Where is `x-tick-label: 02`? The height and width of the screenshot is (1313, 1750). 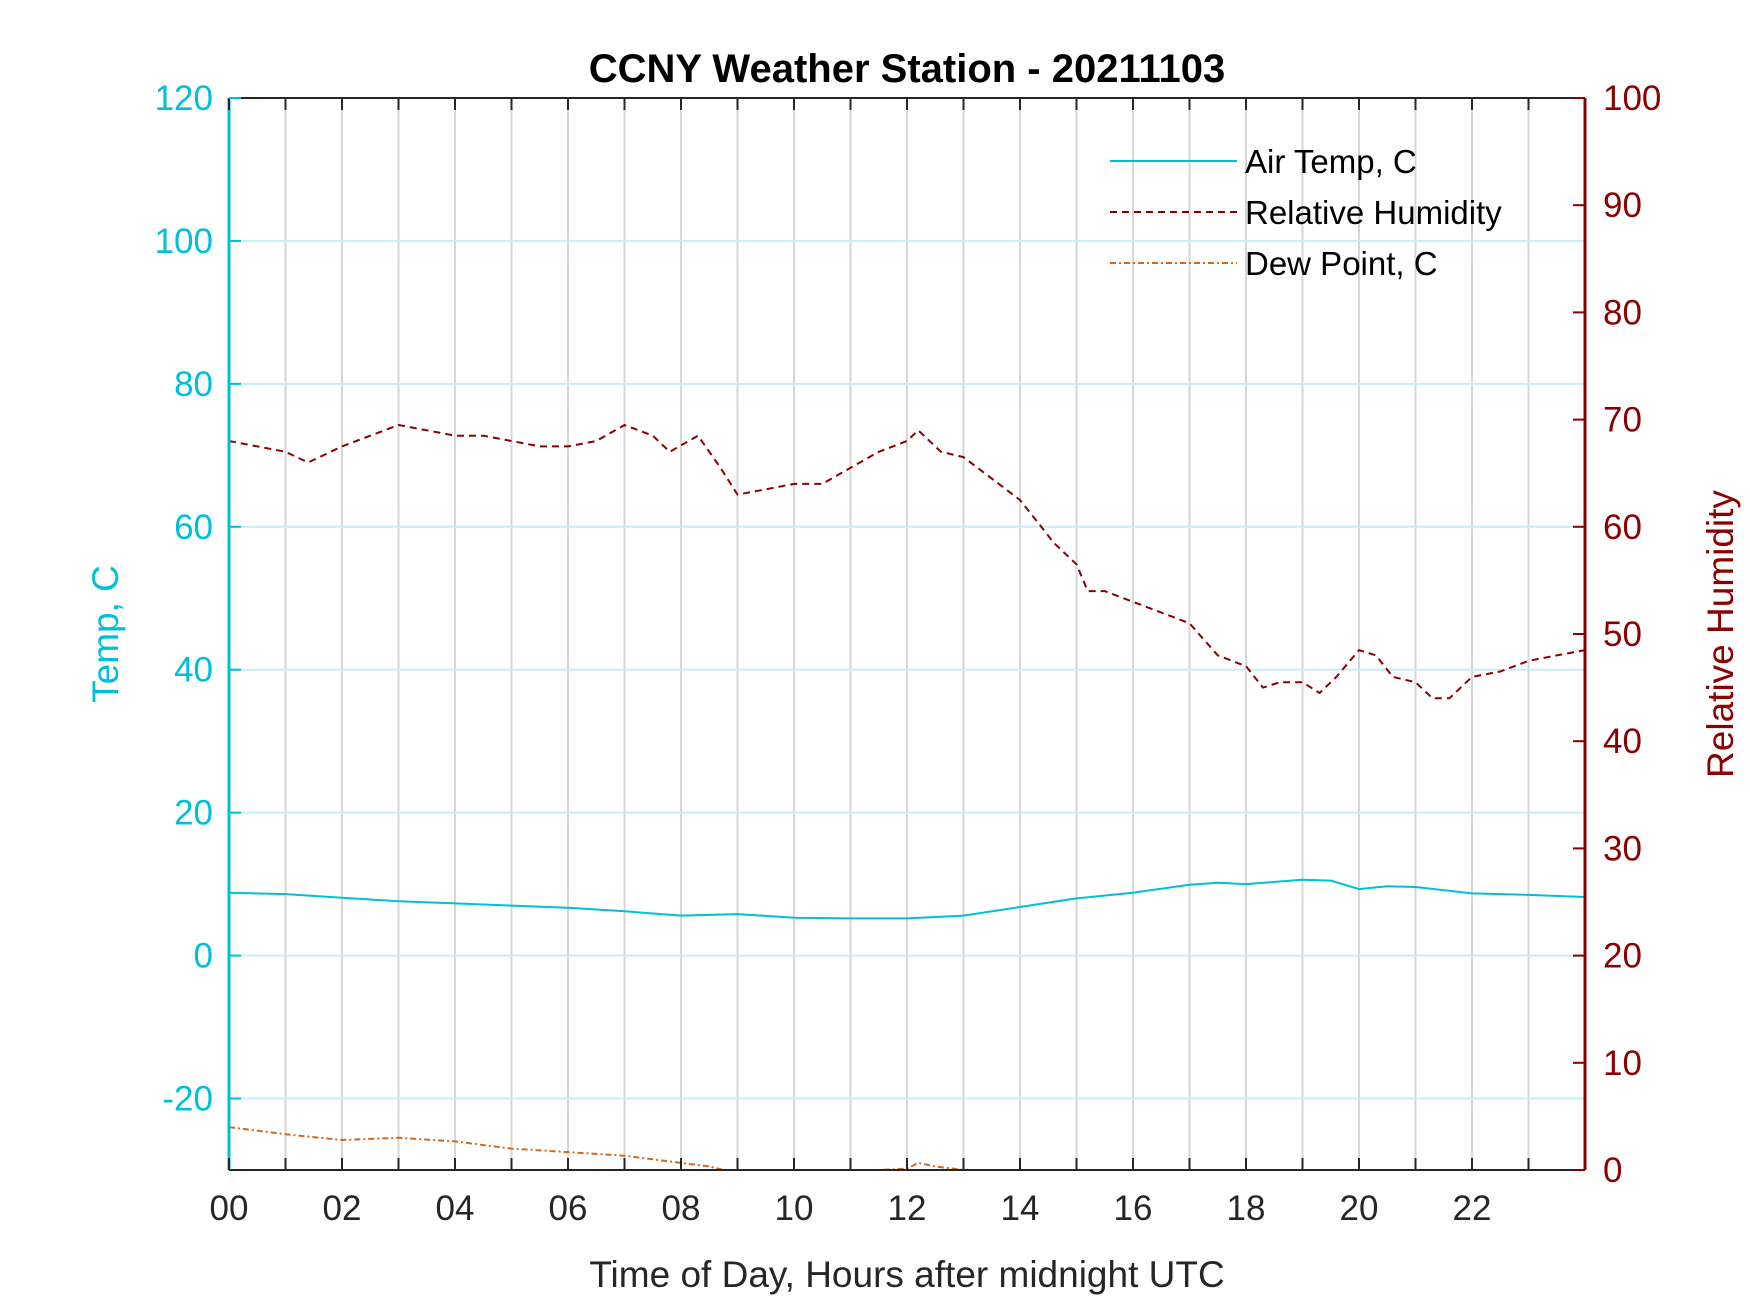 x-tick-label: 02 is located at coordinates (342, 1208).